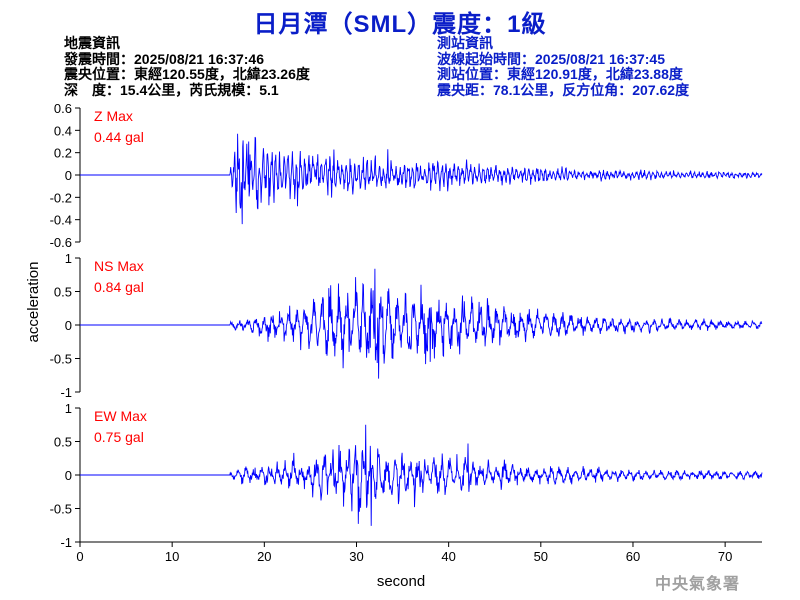 This screenshot has height=600, width=800. Describe the element at coordinates (68, 475) in the screenshot. I see `y-tick-label-ew: 0` at that location.